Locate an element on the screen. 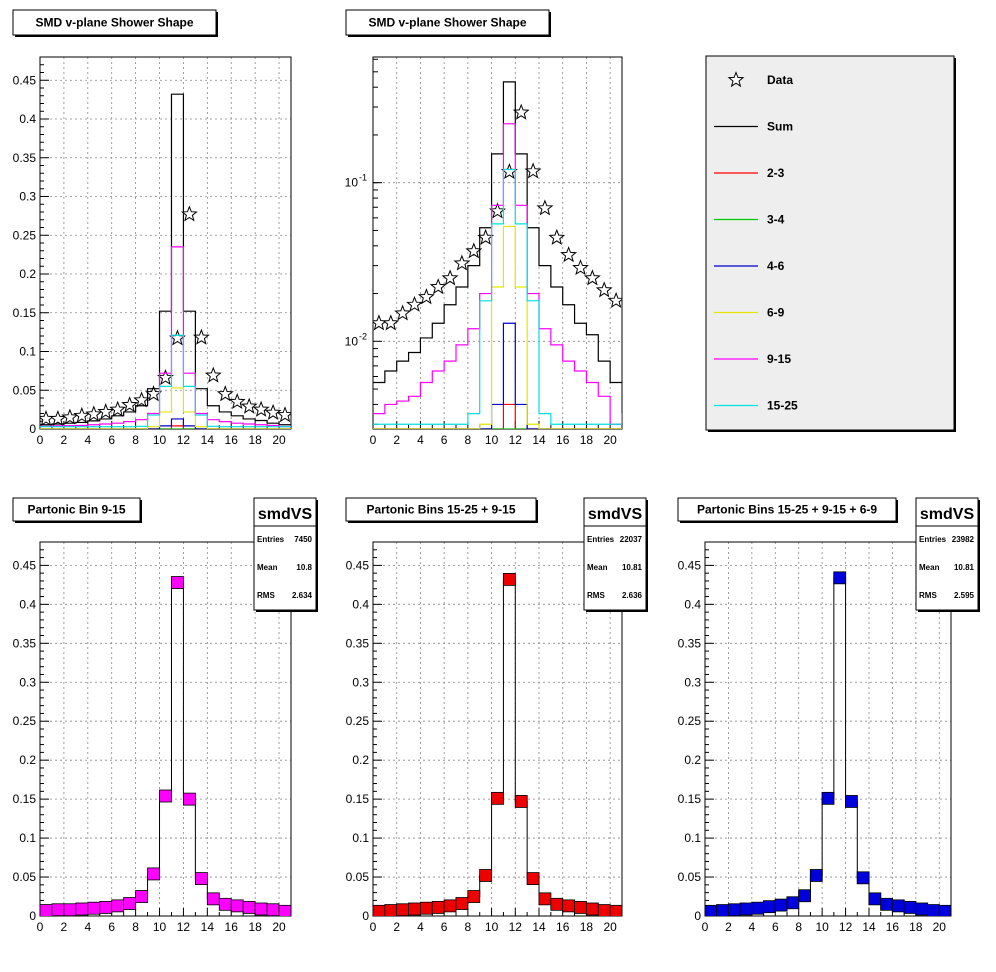 This screenshot has height=972, width=996. x-tick-label: 0 is located at coordinates (705, 927).